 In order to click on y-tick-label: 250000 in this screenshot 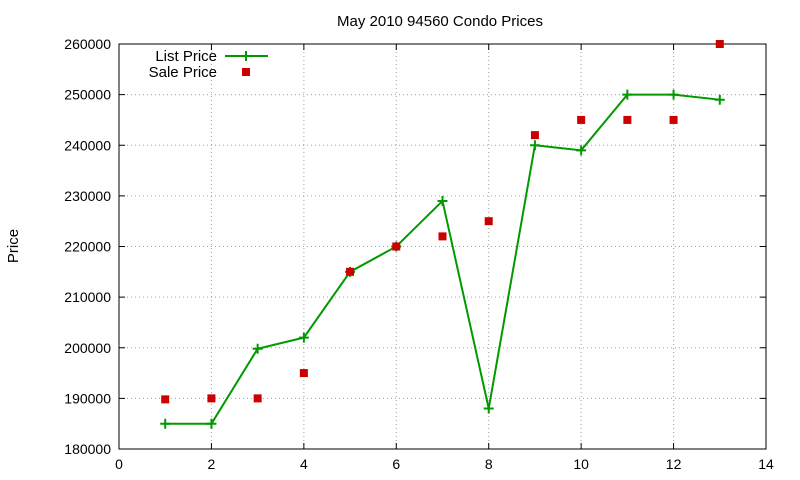, I will do `click(87, 95)`.